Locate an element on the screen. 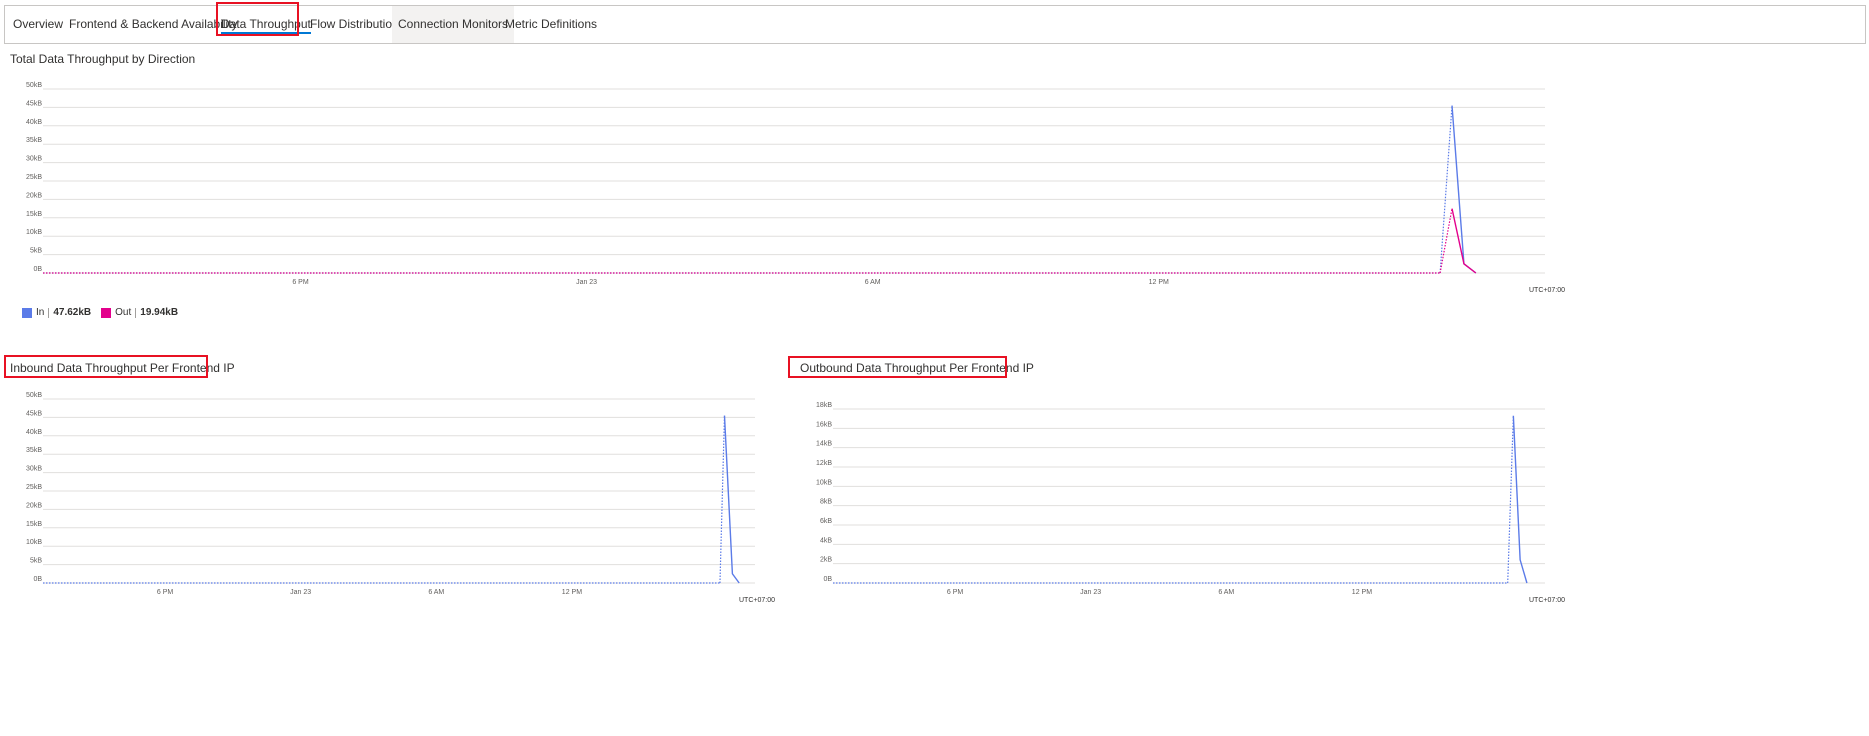 The width and height of the screenshot is (1869, 736). y-tick-label: 6kB is located at coordinates (826, 521).